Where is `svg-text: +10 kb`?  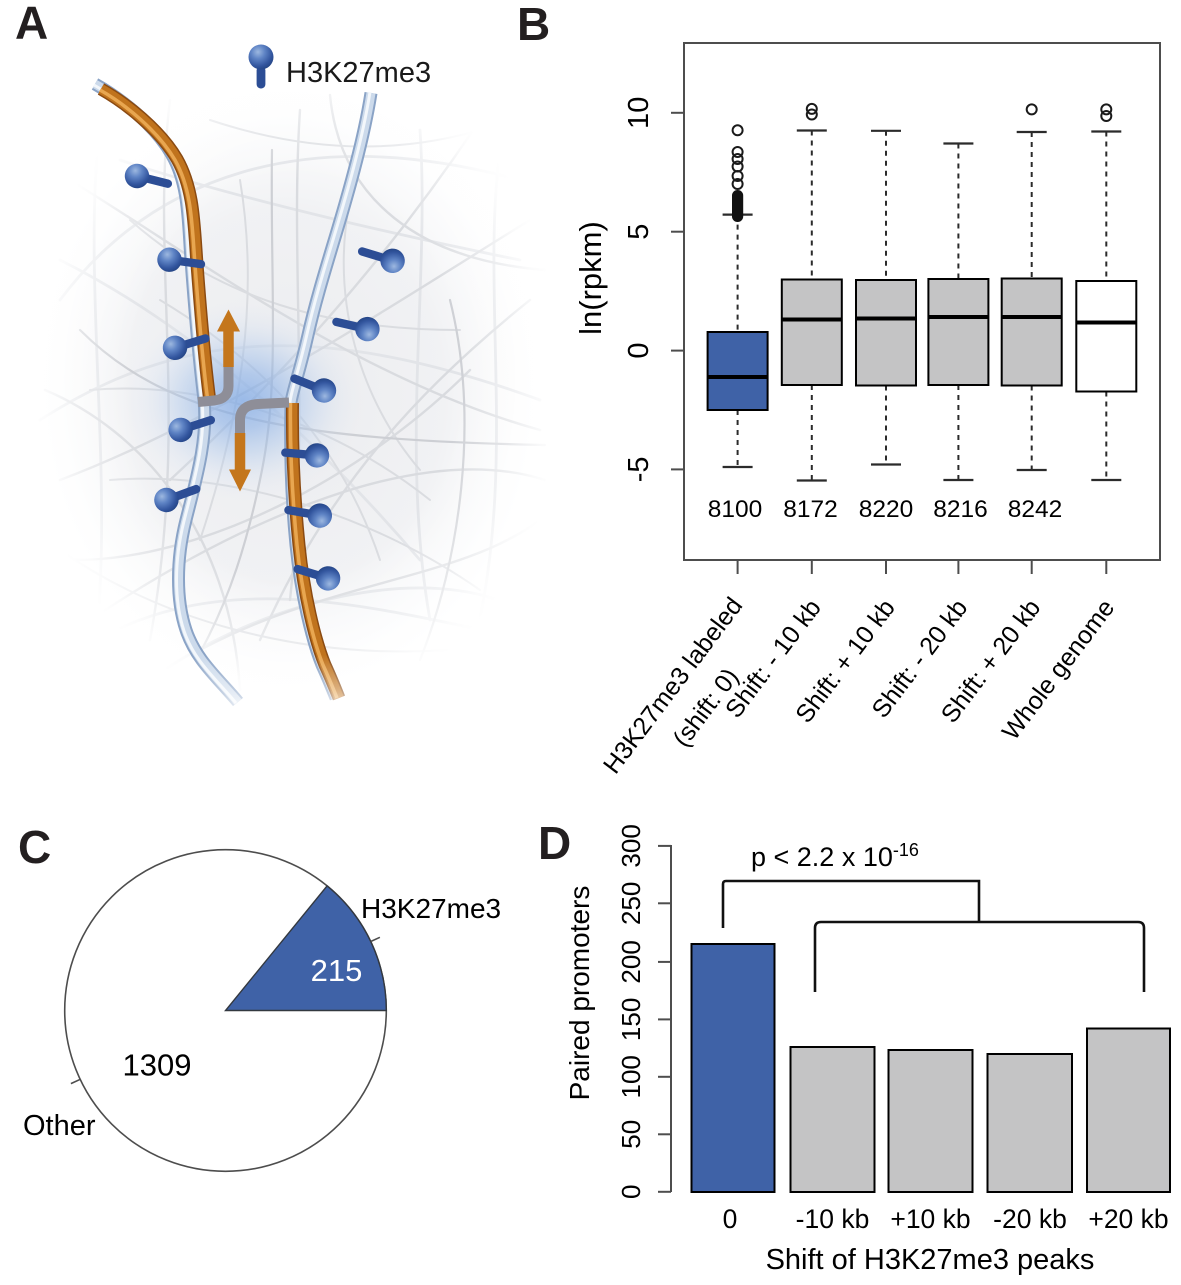 svg-text: +10 kb is located at coordinates (930, 1219).